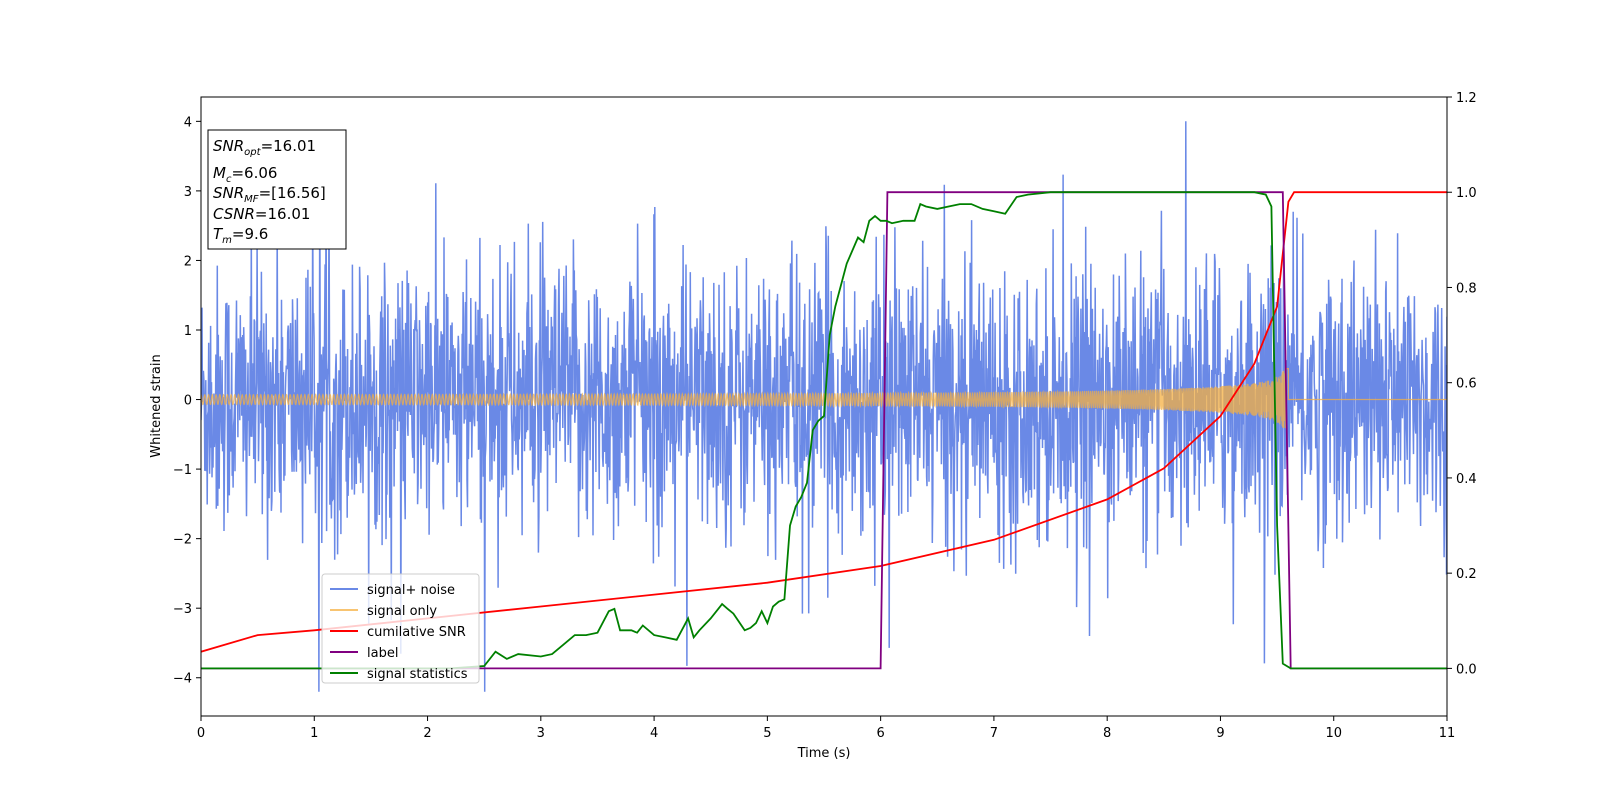  What do you see at coordinates (182, 540) in the screenshot?
I see `y-left-tick-label: −2` at bounding box center [182, 540].